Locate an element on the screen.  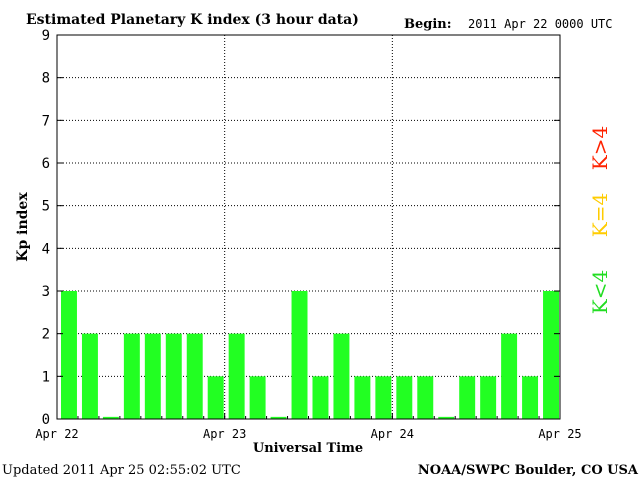
y-tick-label: 2 is located at coordinates (46, 335).